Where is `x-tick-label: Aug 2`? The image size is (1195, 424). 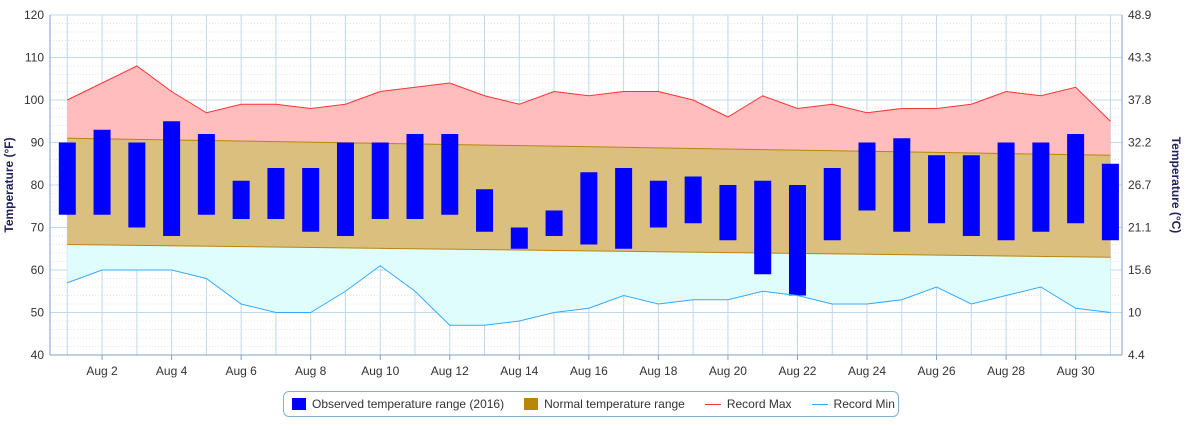 x-tick-label: Aug 2 is located at coordinates (102, 371).